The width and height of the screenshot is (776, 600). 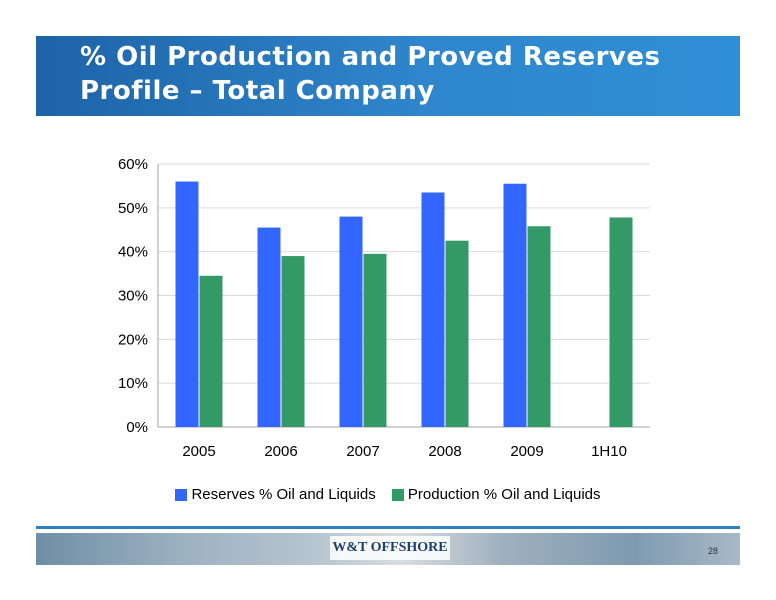 What do you see at coordinates (713, 551) in the screenshot?
I see `page-number: 28` at bounding box center [713, 551].